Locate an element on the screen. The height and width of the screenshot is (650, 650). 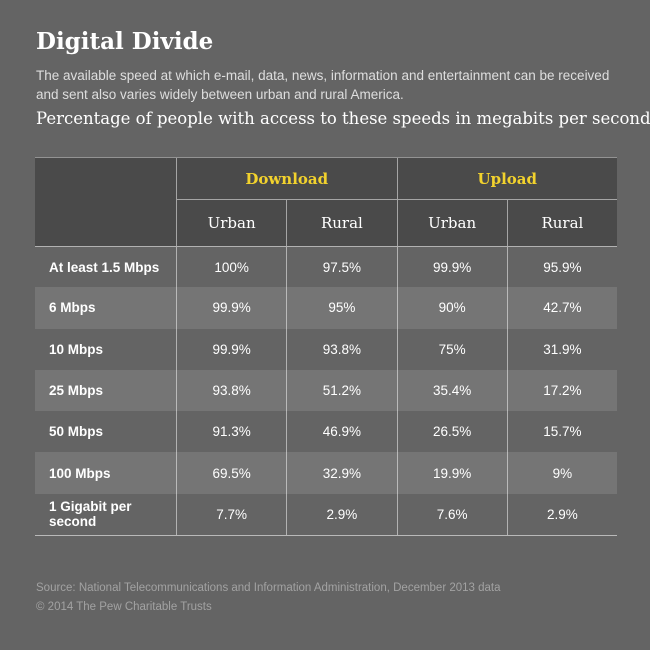
column-header-download-urban: Urban is located at coordinates (231, 222).